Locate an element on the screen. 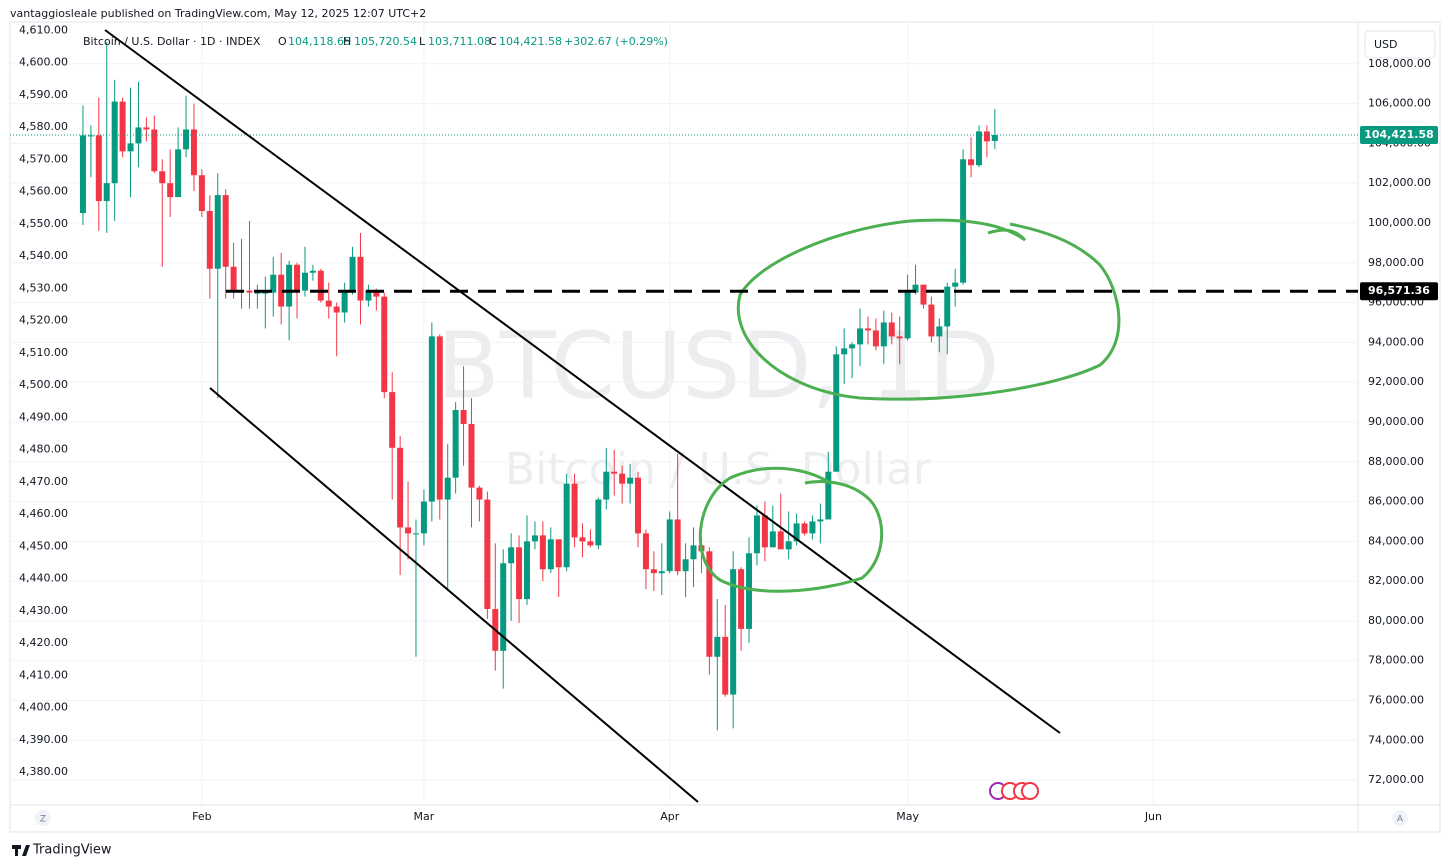  y2-tick-label: 4,460.00 is located at coordinates (43, 513).